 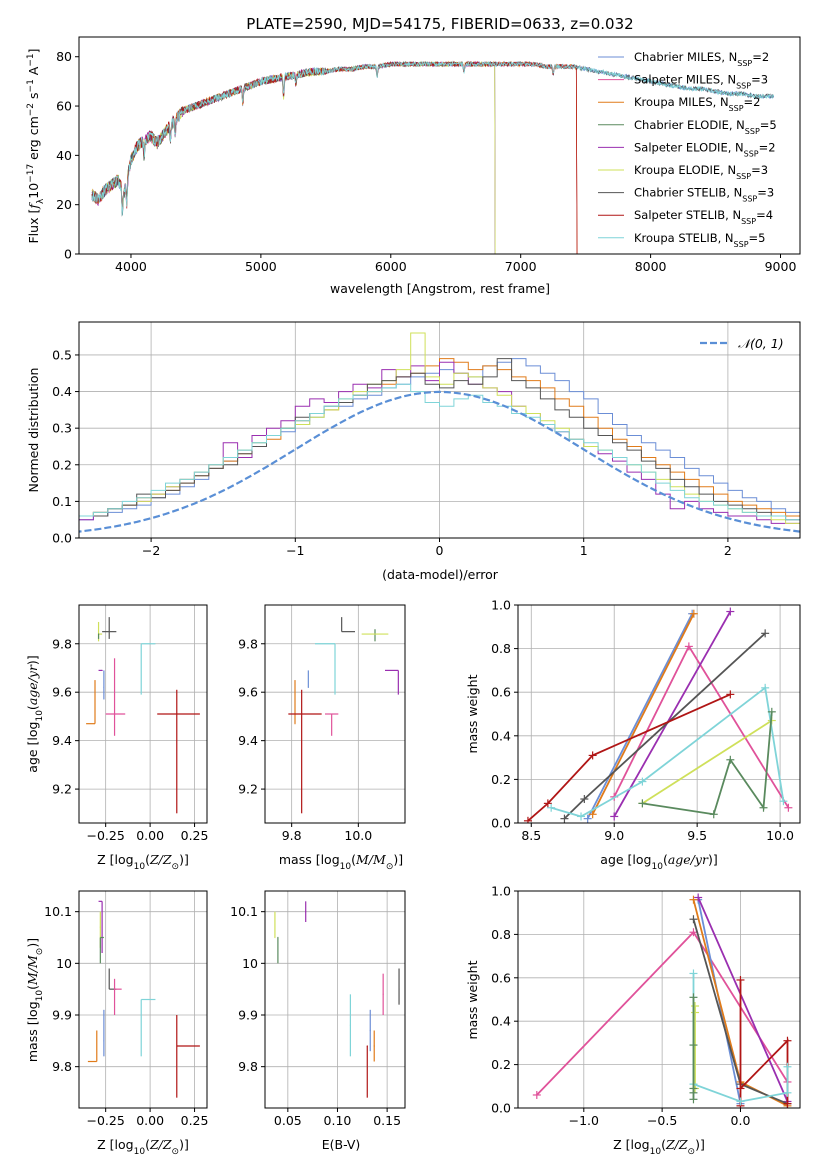 I want to click on spectrum-xtick-label-4: 8000, so click(x=651, y=266).